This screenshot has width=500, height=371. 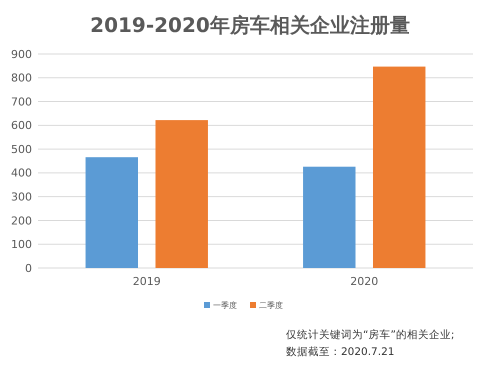 What do you see at coordinates (271, 305) in the screenshot?
I see `legend-label: 二季度` at bounding box center [271, 305].